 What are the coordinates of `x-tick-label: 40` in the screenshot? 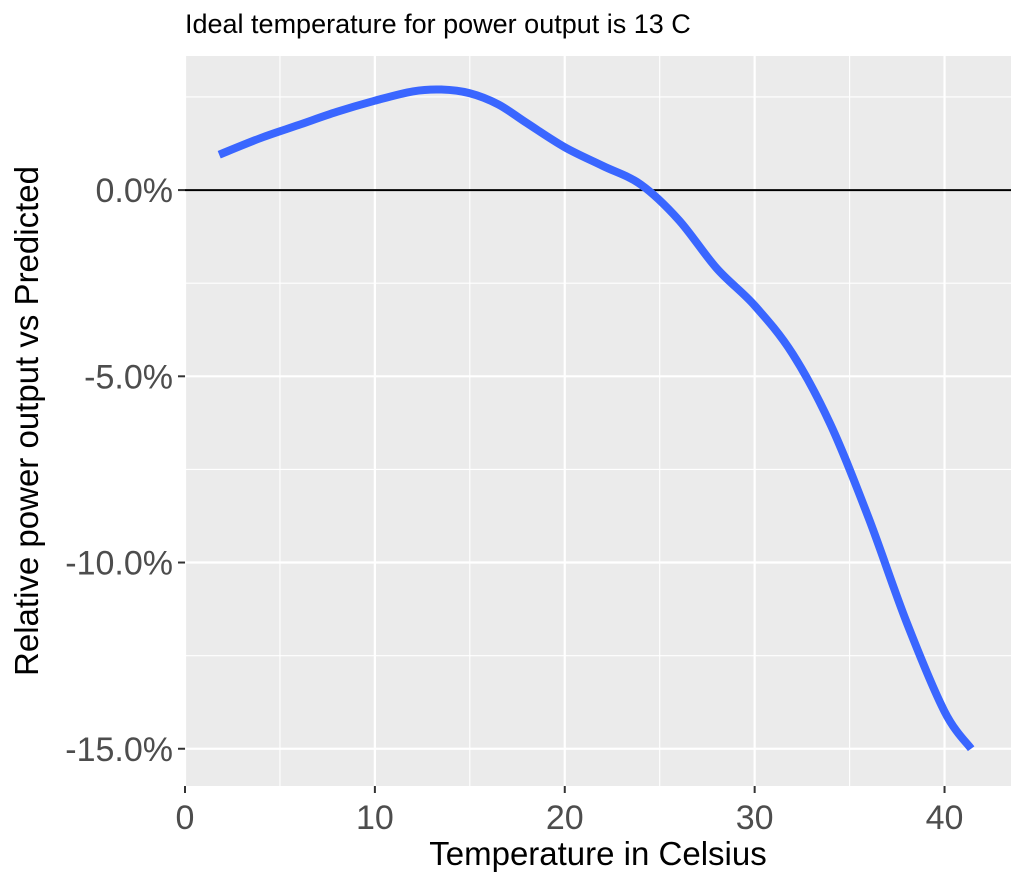 It's located at (945, 818).